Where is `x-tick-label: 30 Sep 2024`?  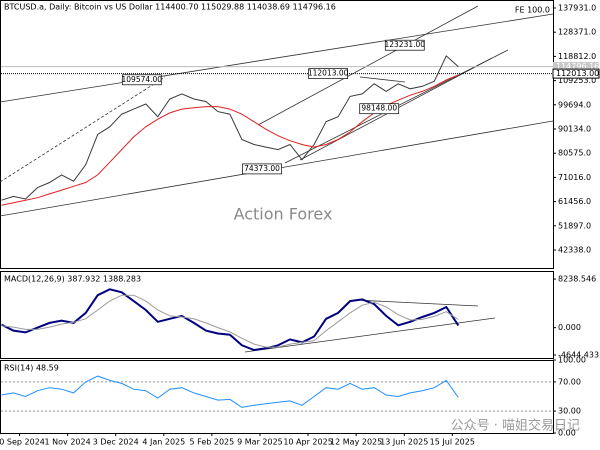 x-tick-label: 30 Sep 2024 is located at coordinates (22, 442).